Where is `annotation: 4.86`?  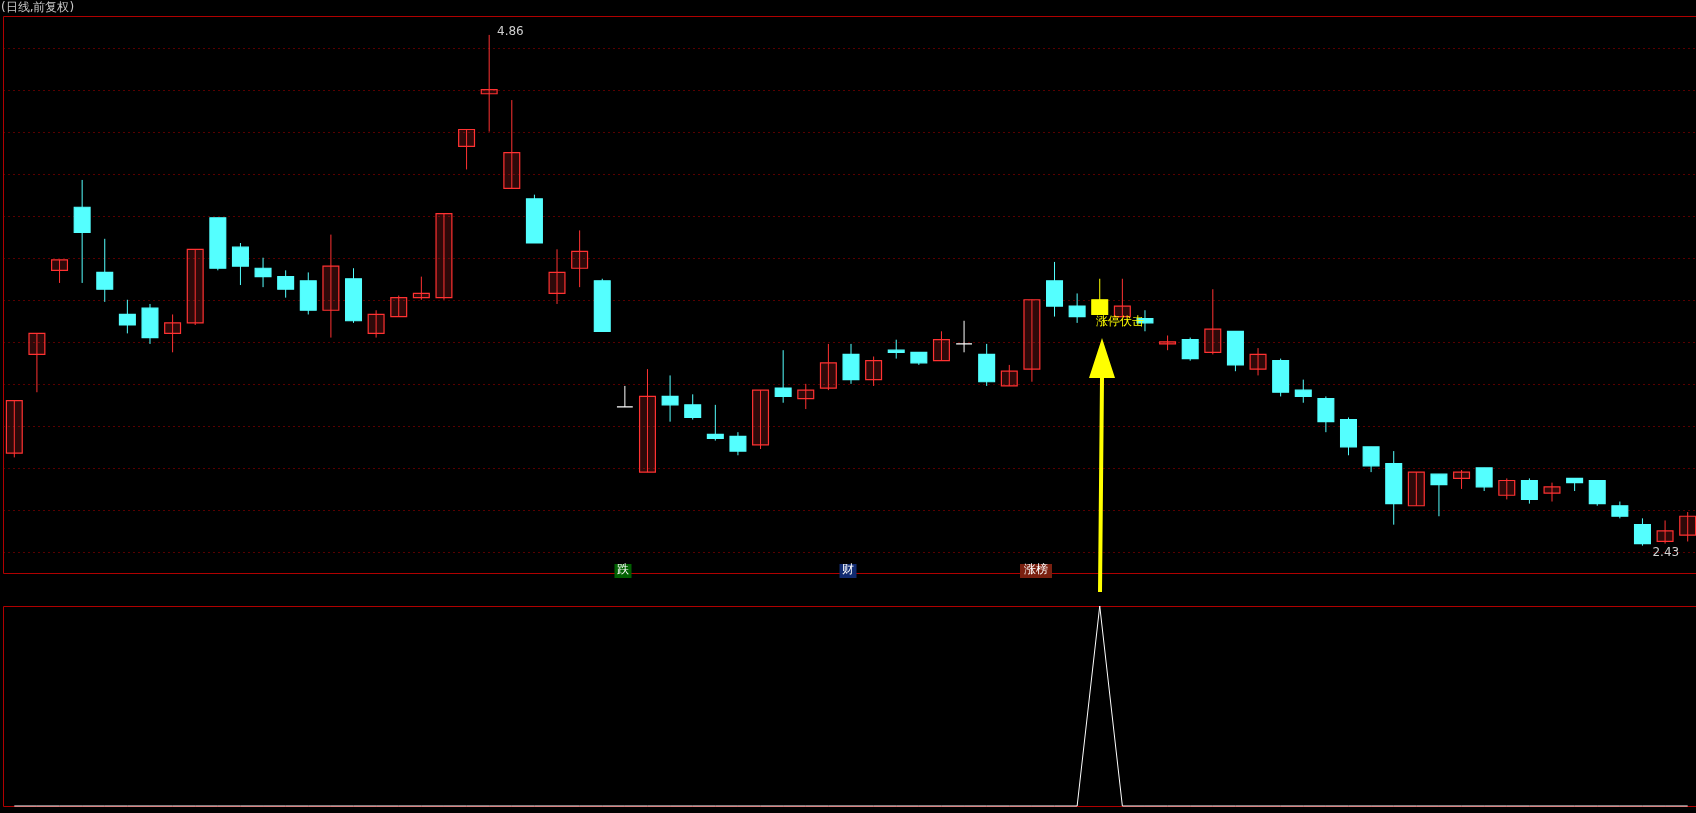 annotation: 4.86 is located at coordinates (510, 31).